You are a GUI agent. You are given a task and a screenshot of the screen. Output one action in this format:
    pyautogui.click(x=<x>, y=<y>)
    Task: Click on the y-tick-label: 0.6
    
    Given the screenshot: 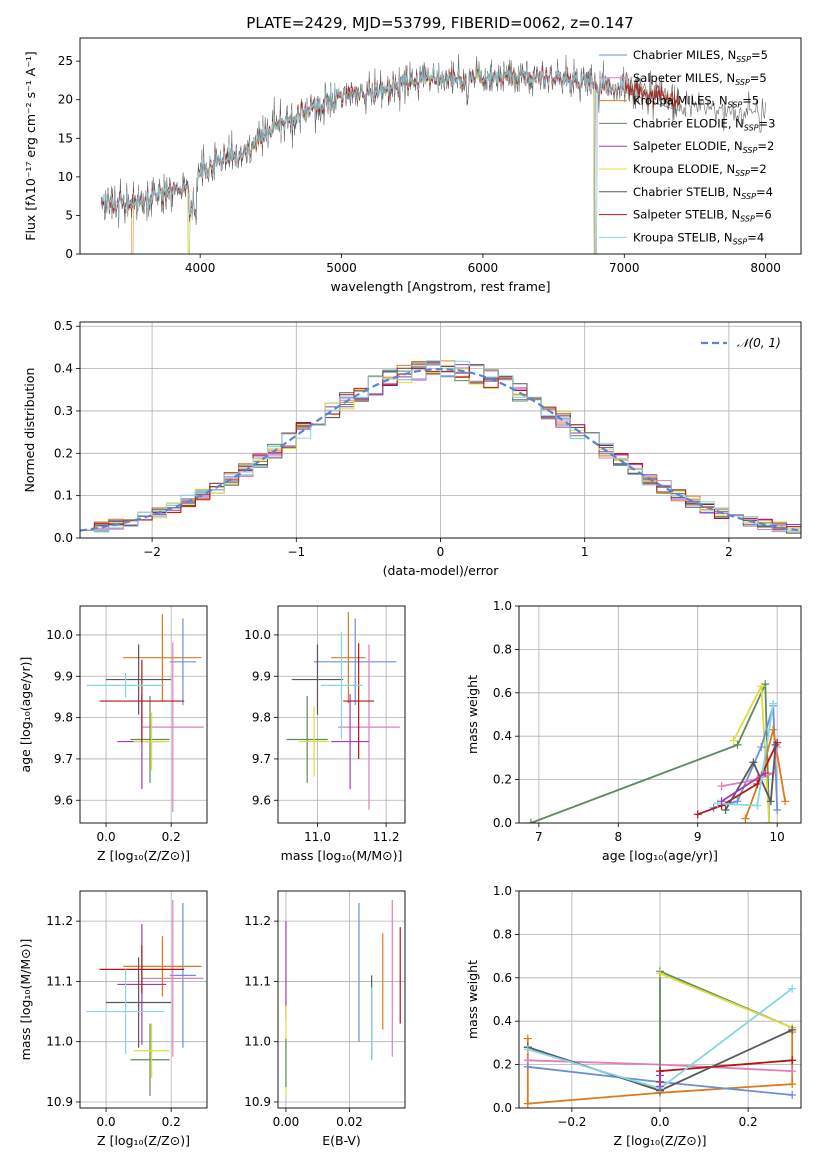 What is the action you would take?
    pyautogui.click(x=502, y=693)
    